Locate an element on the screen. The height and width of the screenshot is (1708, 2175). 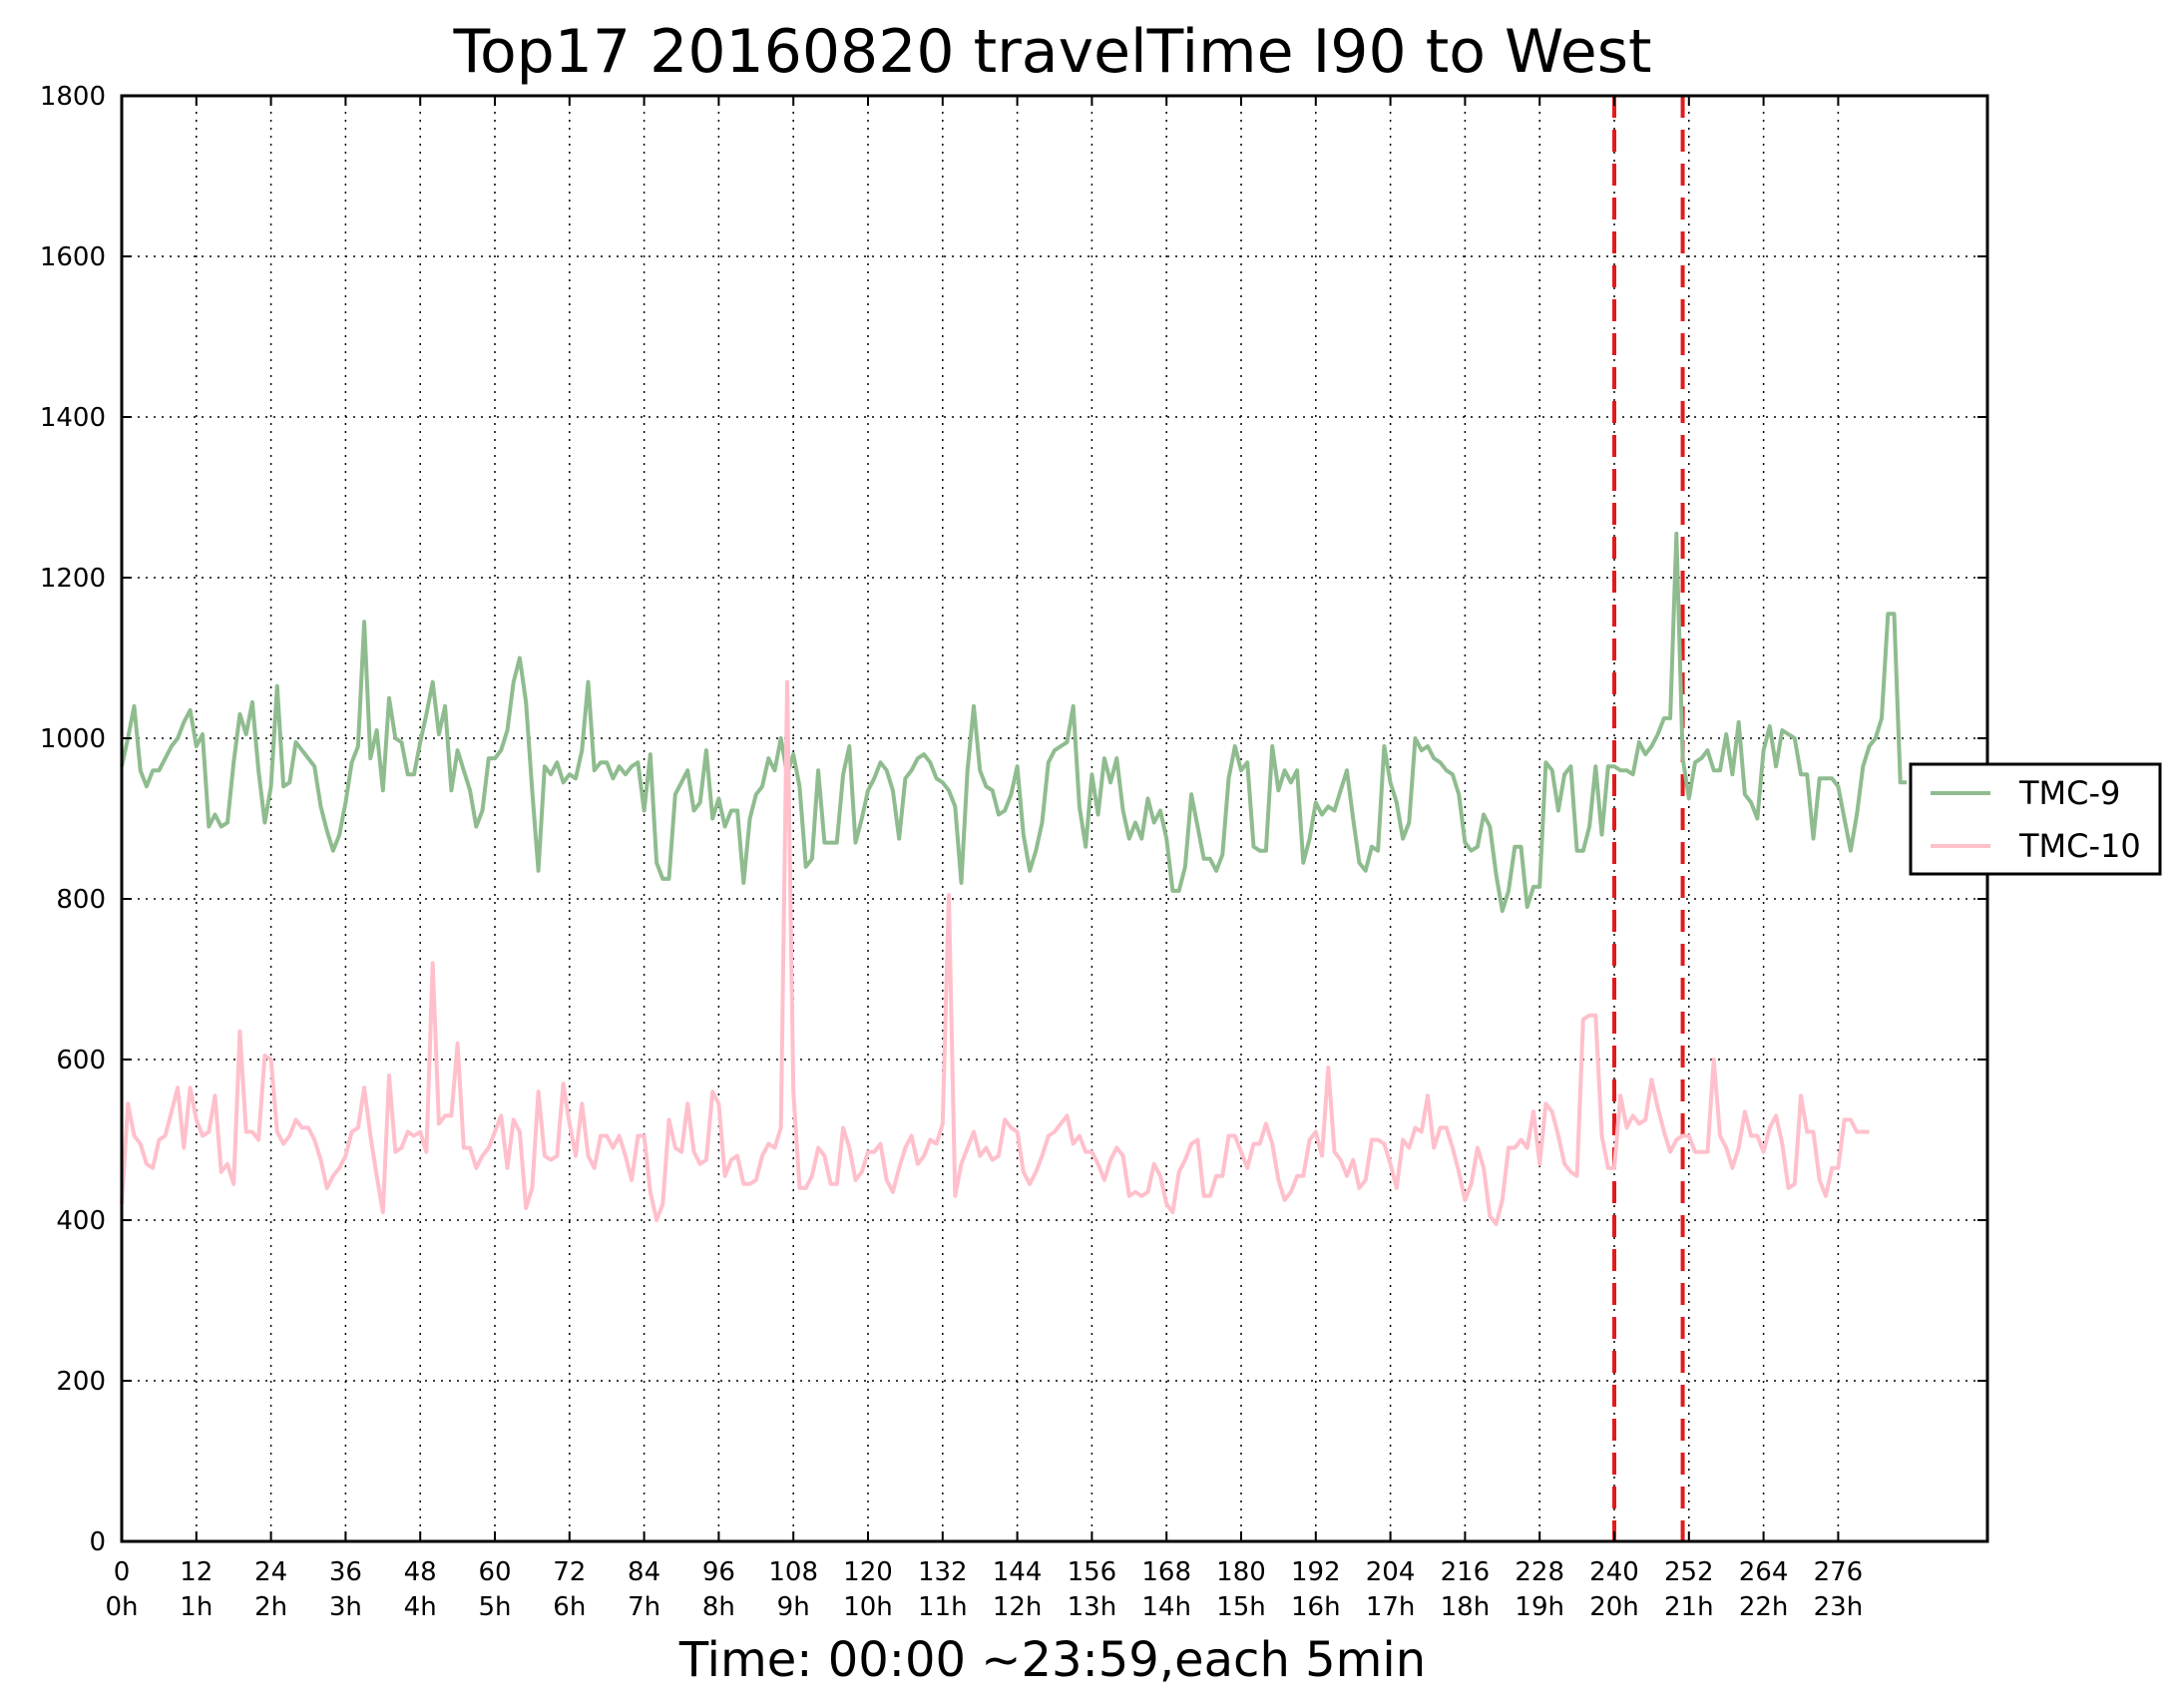
x-tick-label: 48 is located at coordinates (420, 1572).